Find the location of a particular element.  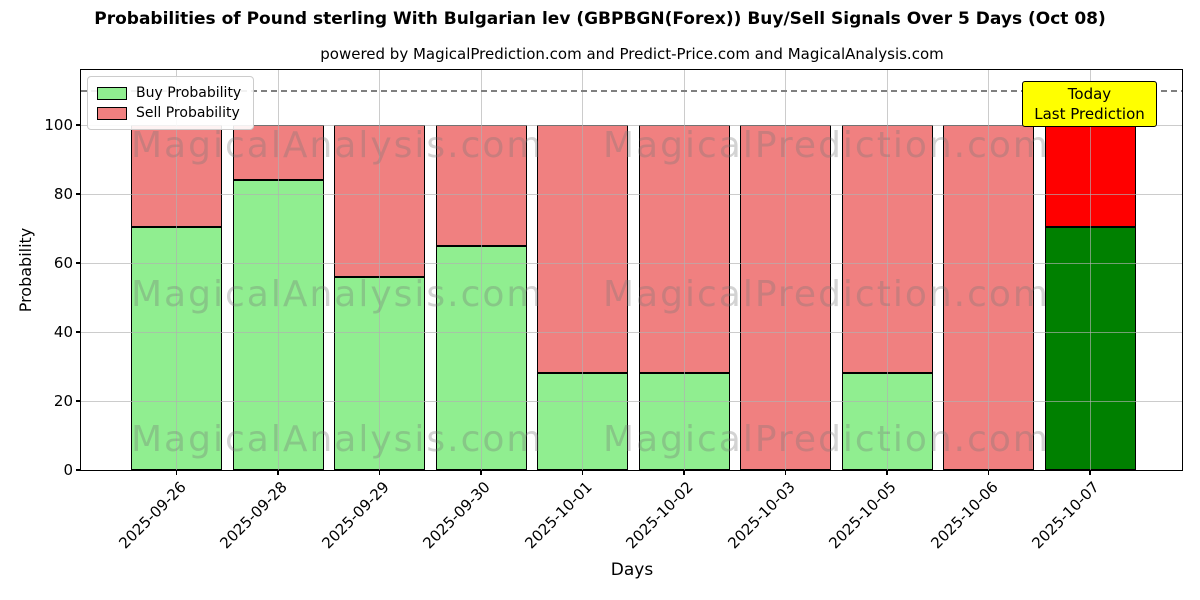

y-tick-label: 40 is located at coordinates (63, 332).